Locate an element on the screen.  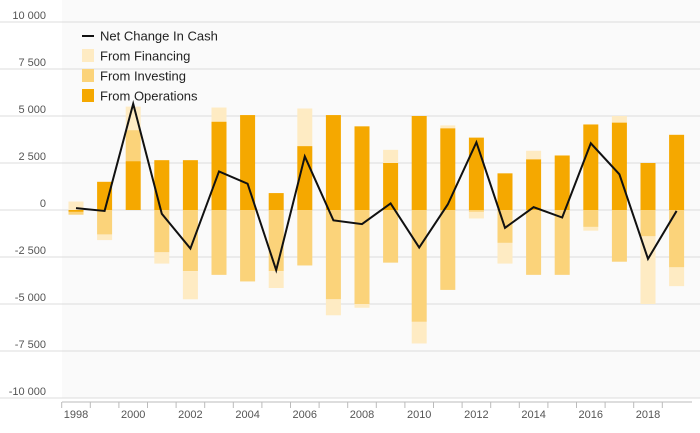
x-tick-label: 2018 is located at coordinates (648, 415).